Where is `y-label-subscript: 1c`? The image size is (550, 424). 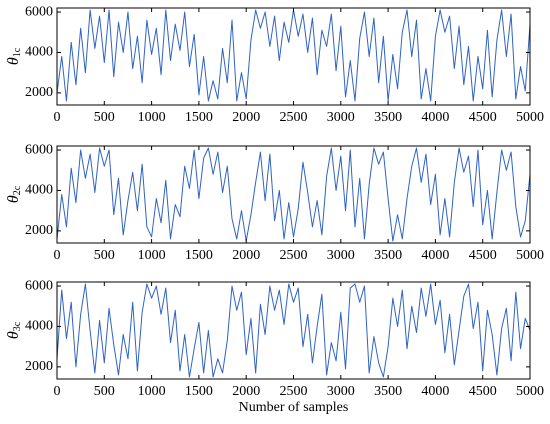
y-label-subscript: 1c is located at coordinates (17, 52).